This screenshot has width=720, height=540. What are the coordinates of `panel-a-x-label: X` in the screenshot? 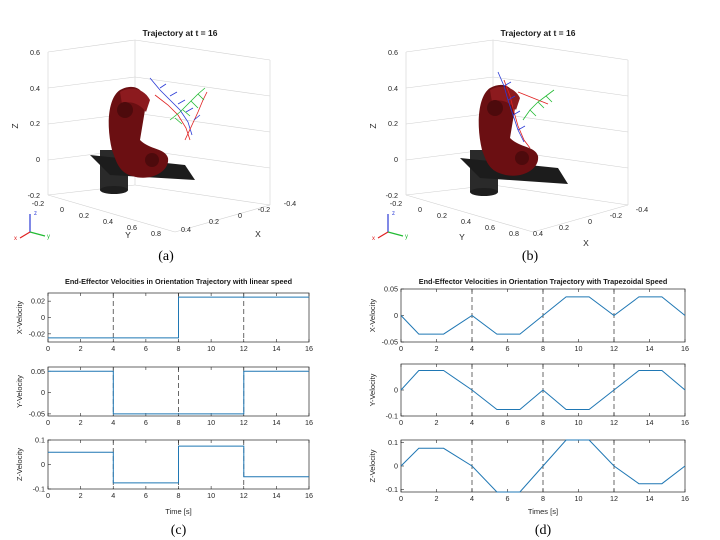 It's located at (258, 234).